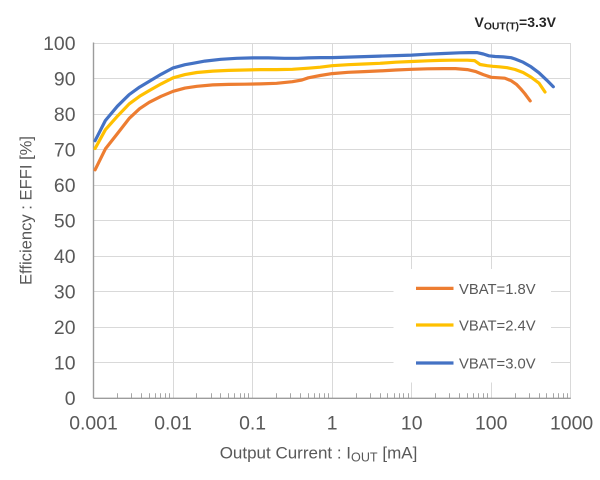  Describe the element at coordinates (65, 257) in the screenshot. I see `svg-text: 40` at that location.